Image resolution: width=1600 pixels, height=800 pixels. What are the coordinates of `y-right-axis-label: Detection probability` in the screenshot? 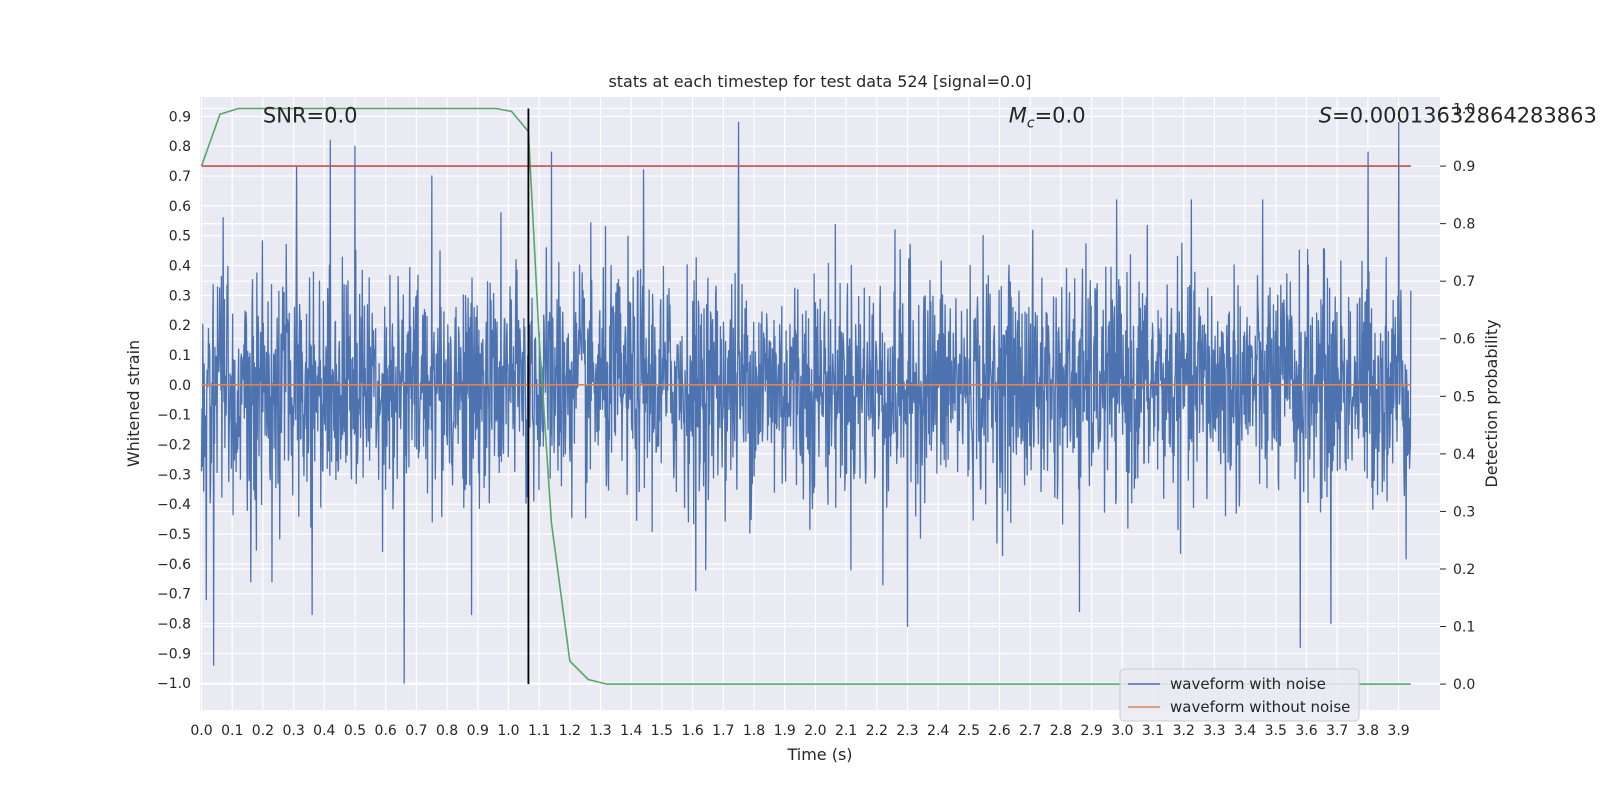 It's located at (1491, 403).